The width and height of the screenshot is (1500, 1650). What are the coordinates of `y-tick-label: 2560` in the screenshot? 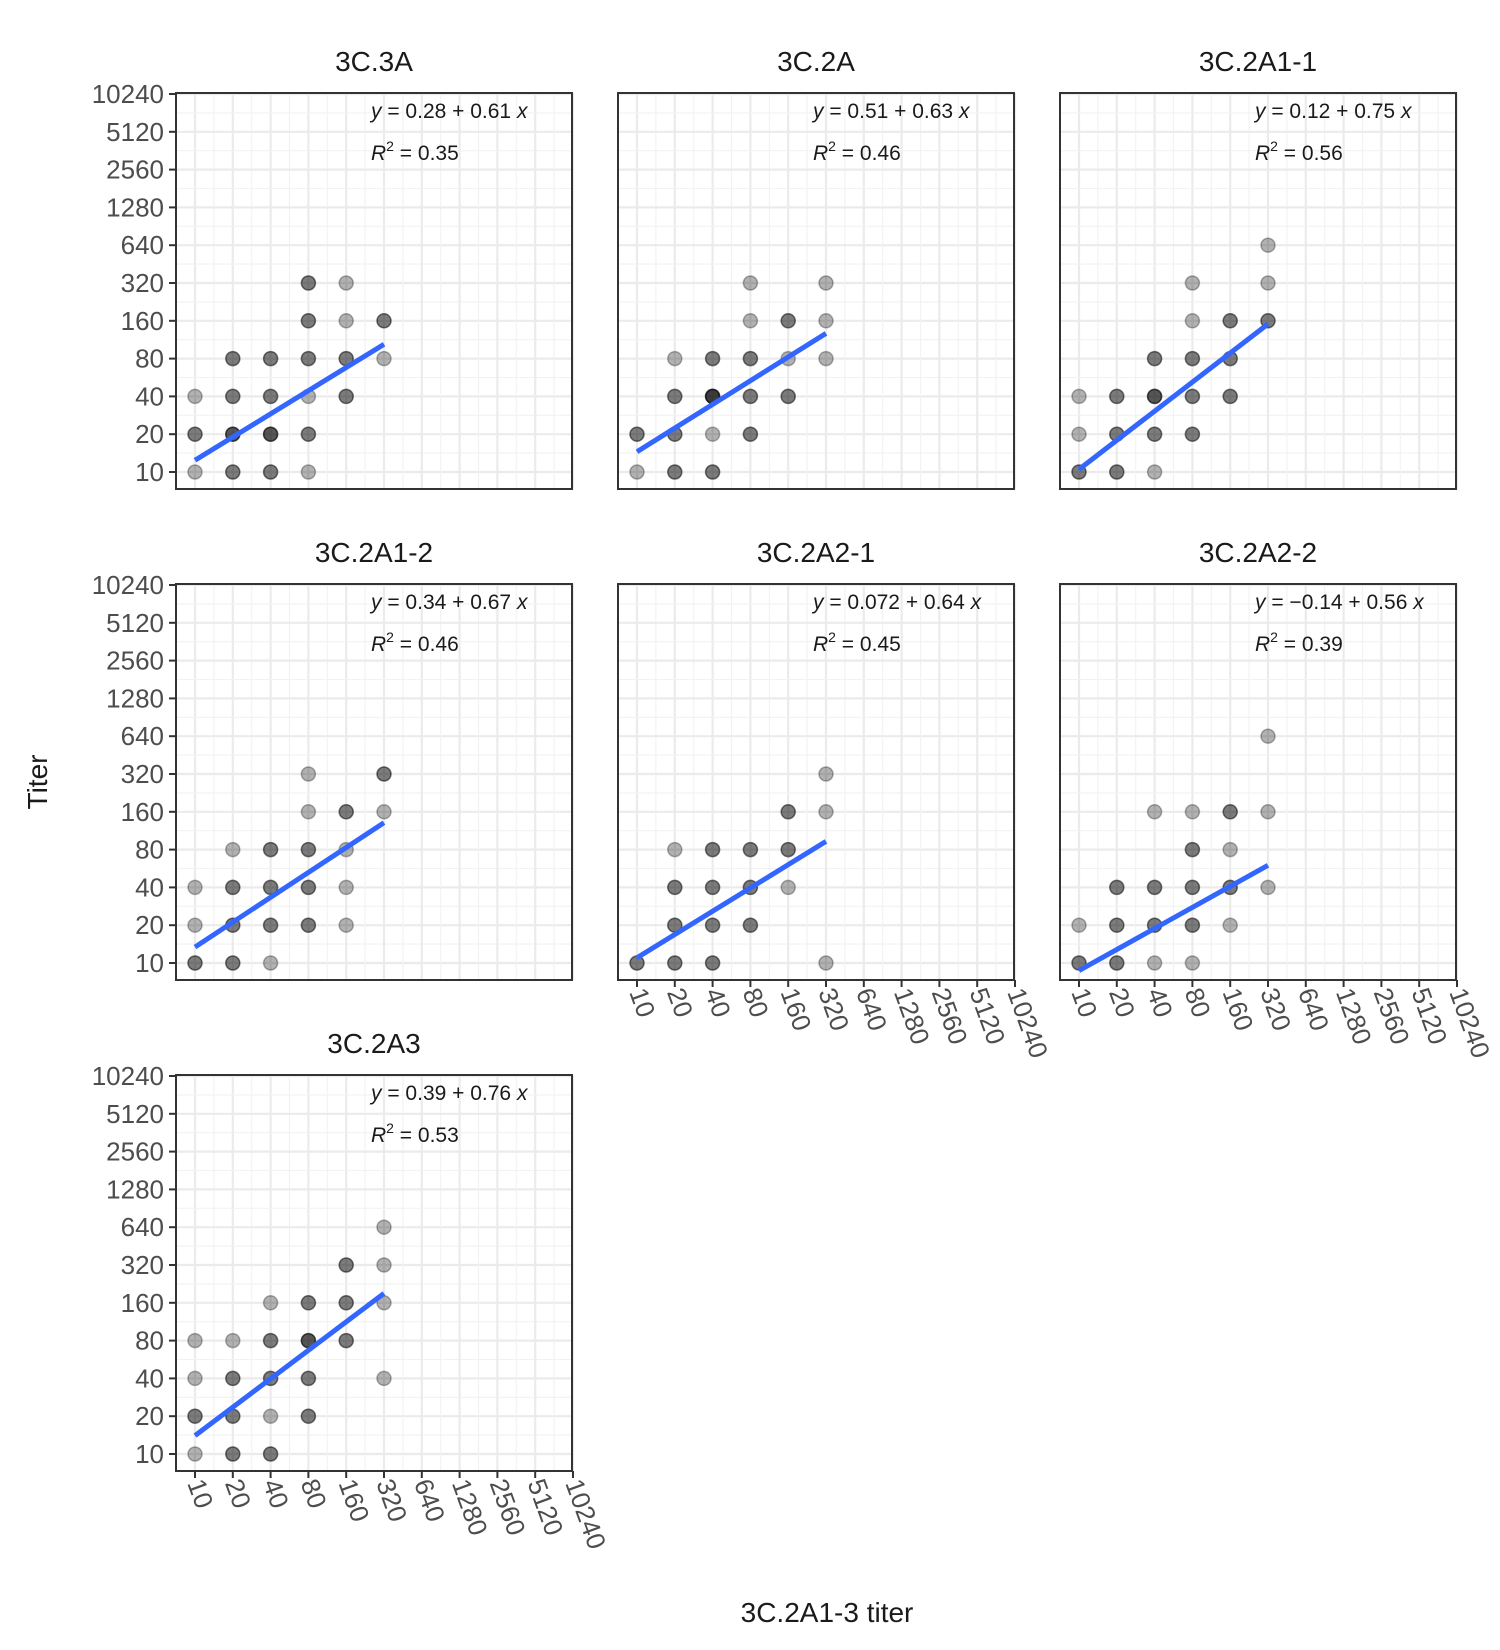 It's located at (135, 1152).